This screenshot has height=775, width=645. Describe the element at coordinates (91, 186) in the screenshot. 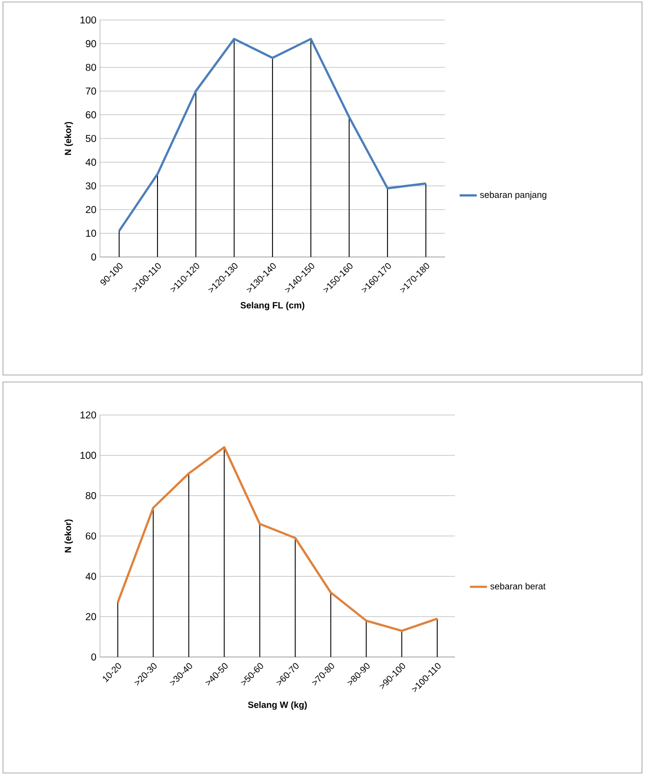

I see `y-tick-label: 30` at that location.